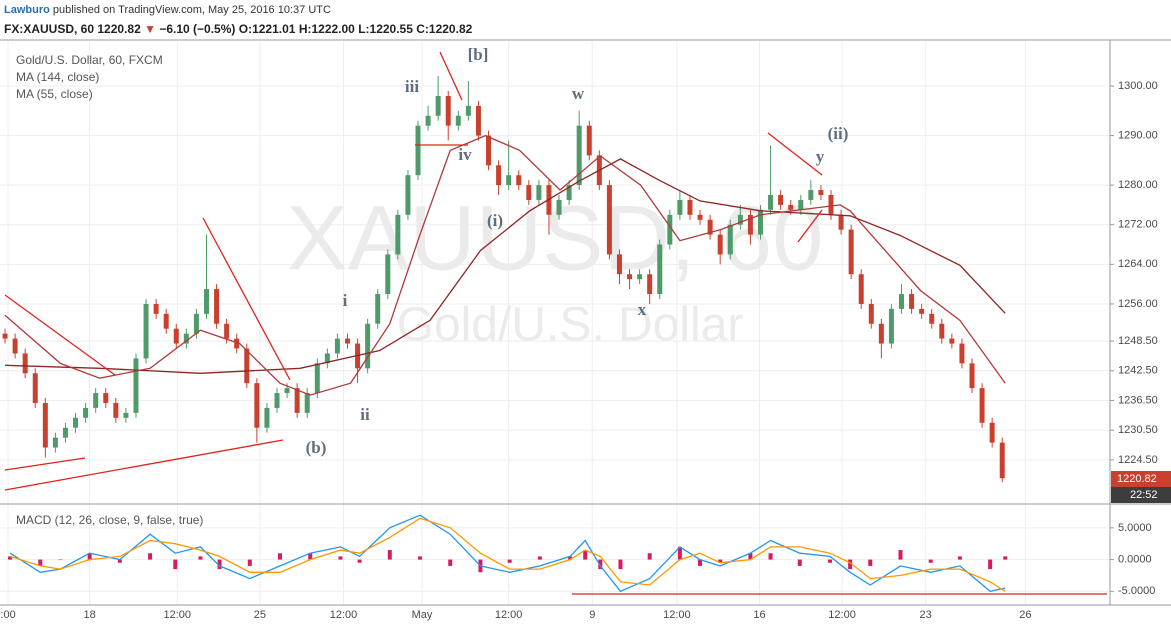 Image resolution: width=1171 pixels, height=627 pixels. Describe the element at coordinates (1135, 528) in the screenshot. I see `y-tick-label: 5.0000` at that location.